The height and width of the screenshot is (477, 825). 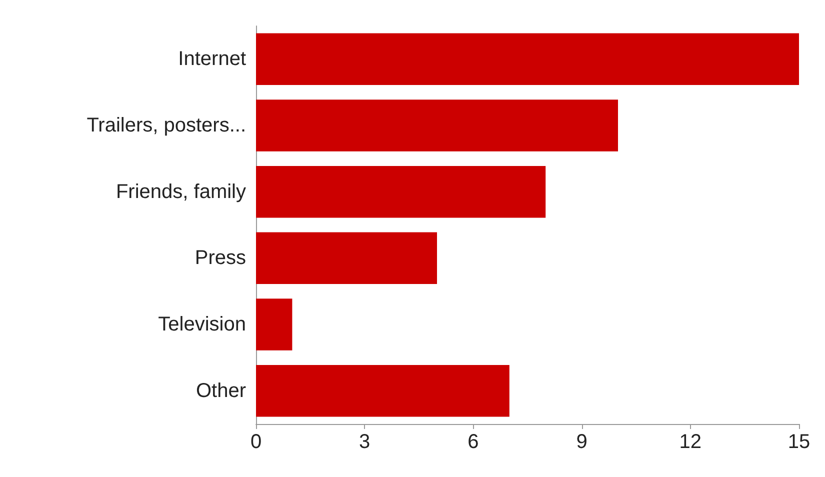 I want to click on y-tick-label: Friends, family, so click(x=181, y=191).